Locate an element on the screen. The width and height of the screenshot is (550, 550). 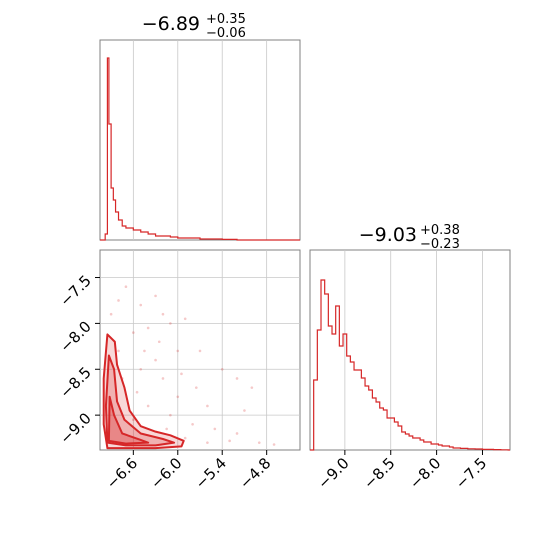
gridlines-x1 is located at coordinates (200, 140).